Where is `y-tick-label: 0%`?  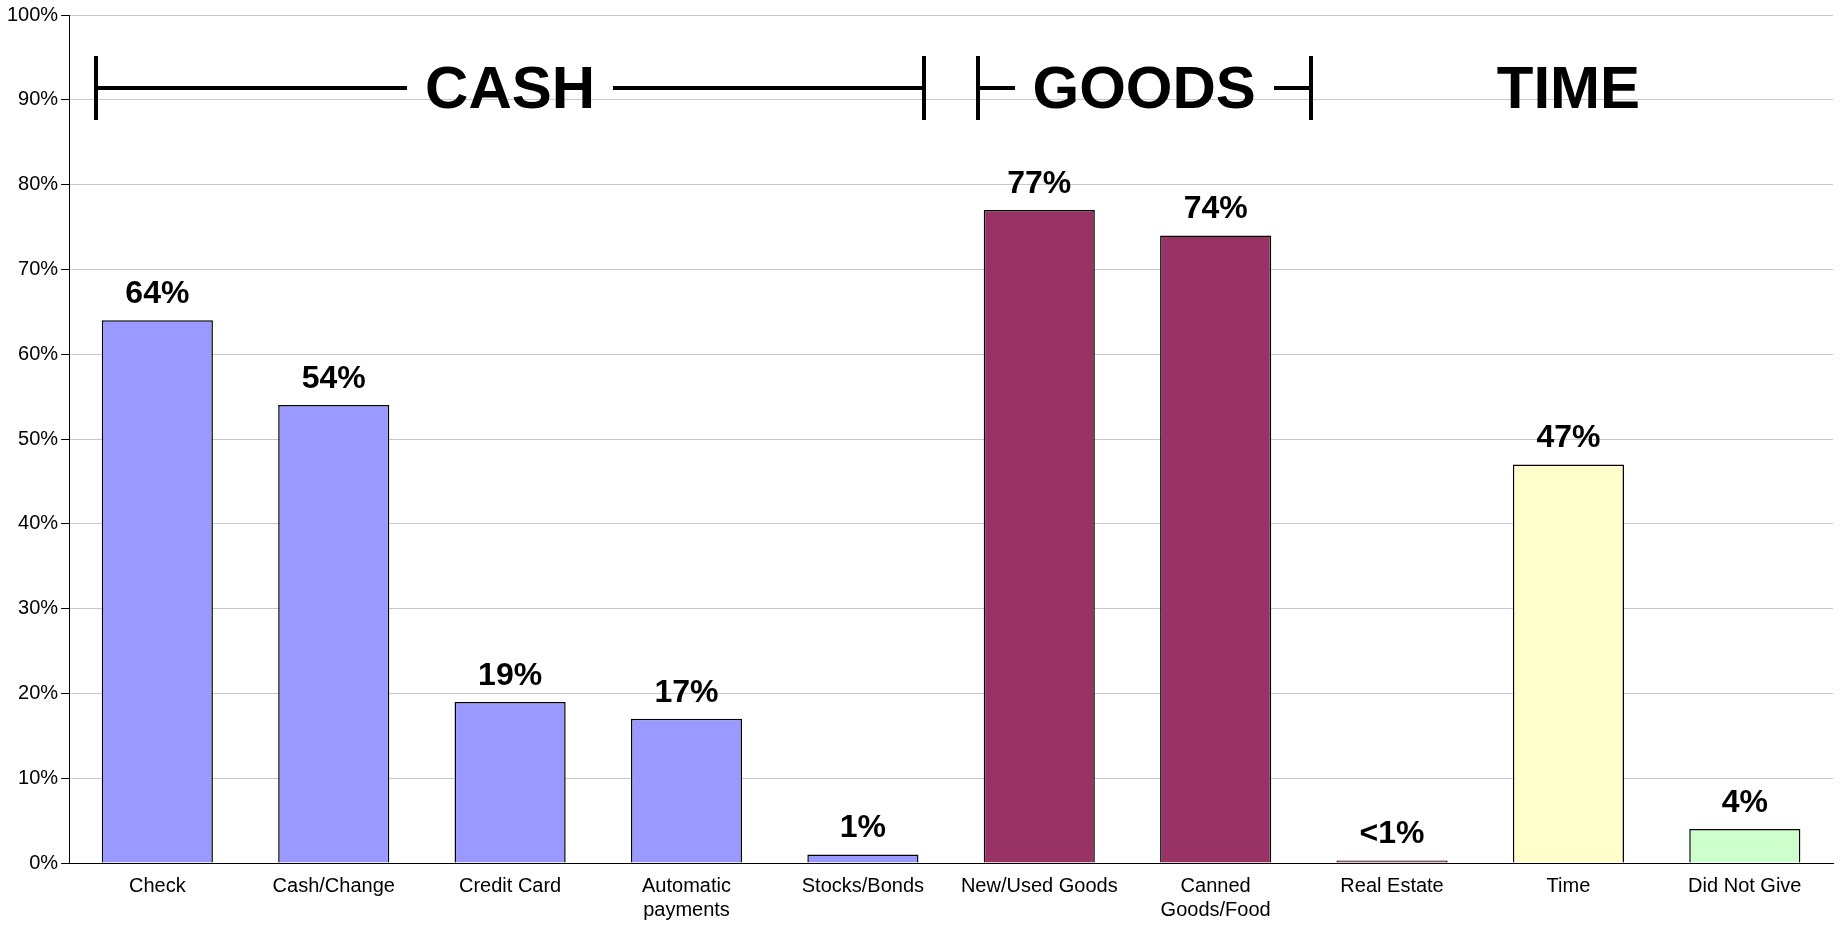
y-tick-label: 0% is located at coordinates (44, 861).